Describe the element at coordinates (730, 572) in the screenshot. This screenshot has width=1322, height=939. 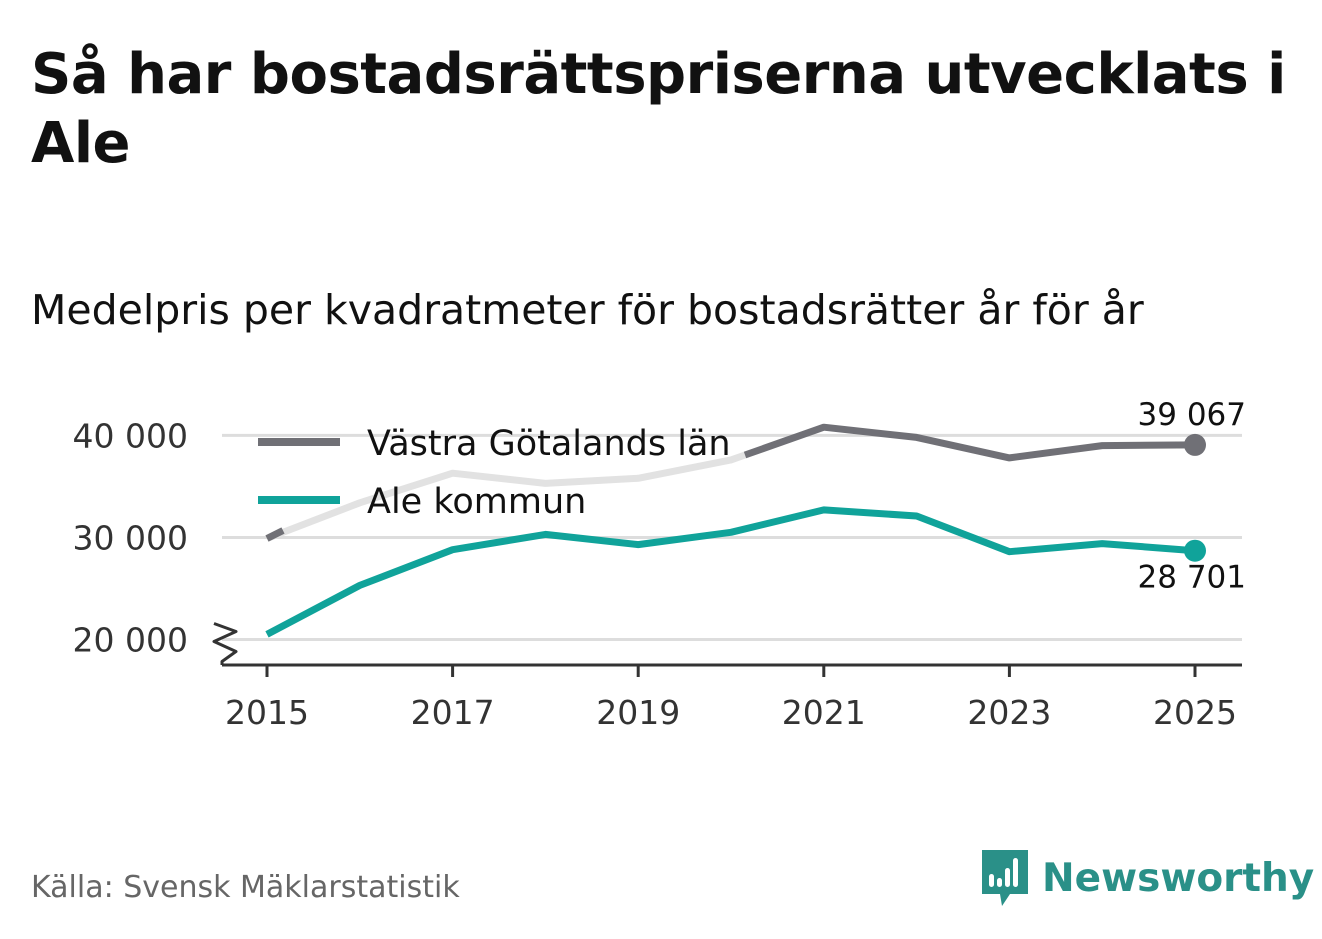
I see `series-line-ale-kommun` at that location.